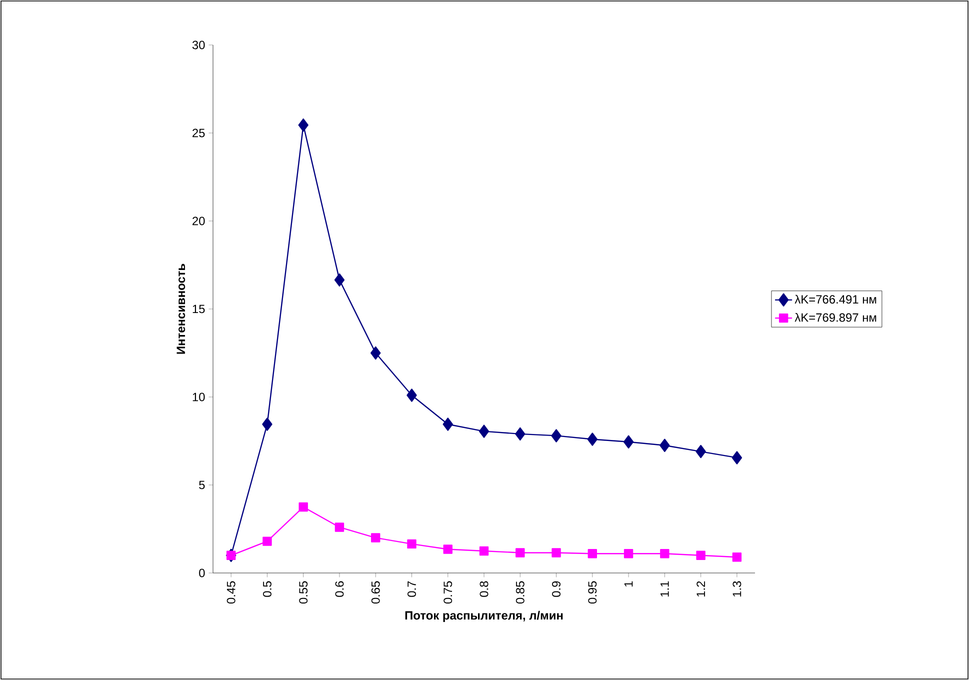 This screenshot has height=680, width=969. What do you see at coordinates (339, 589) in the screenshot?
I see `x-tick-label: 0.6` at bounding box center [339, 589].